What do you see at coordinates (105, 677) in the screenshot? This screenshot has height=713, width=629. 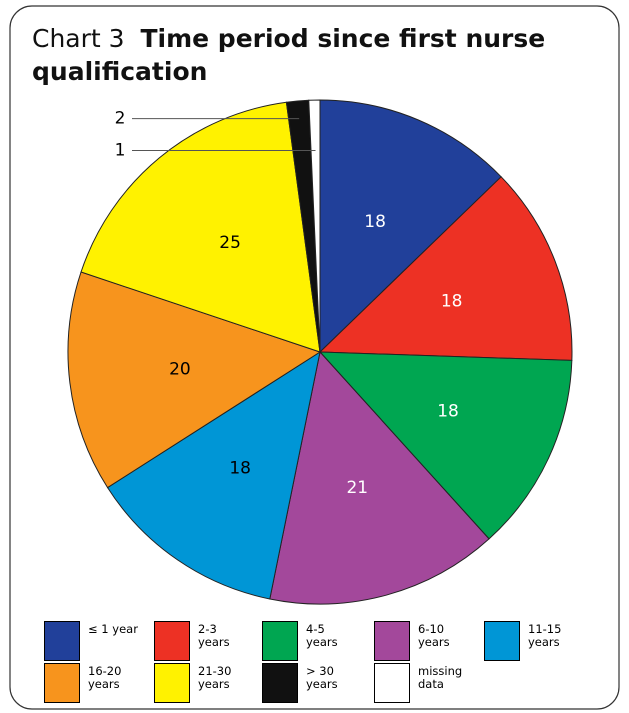 I see `legend-label: 16-20 years` at bounding box center [105, 677].